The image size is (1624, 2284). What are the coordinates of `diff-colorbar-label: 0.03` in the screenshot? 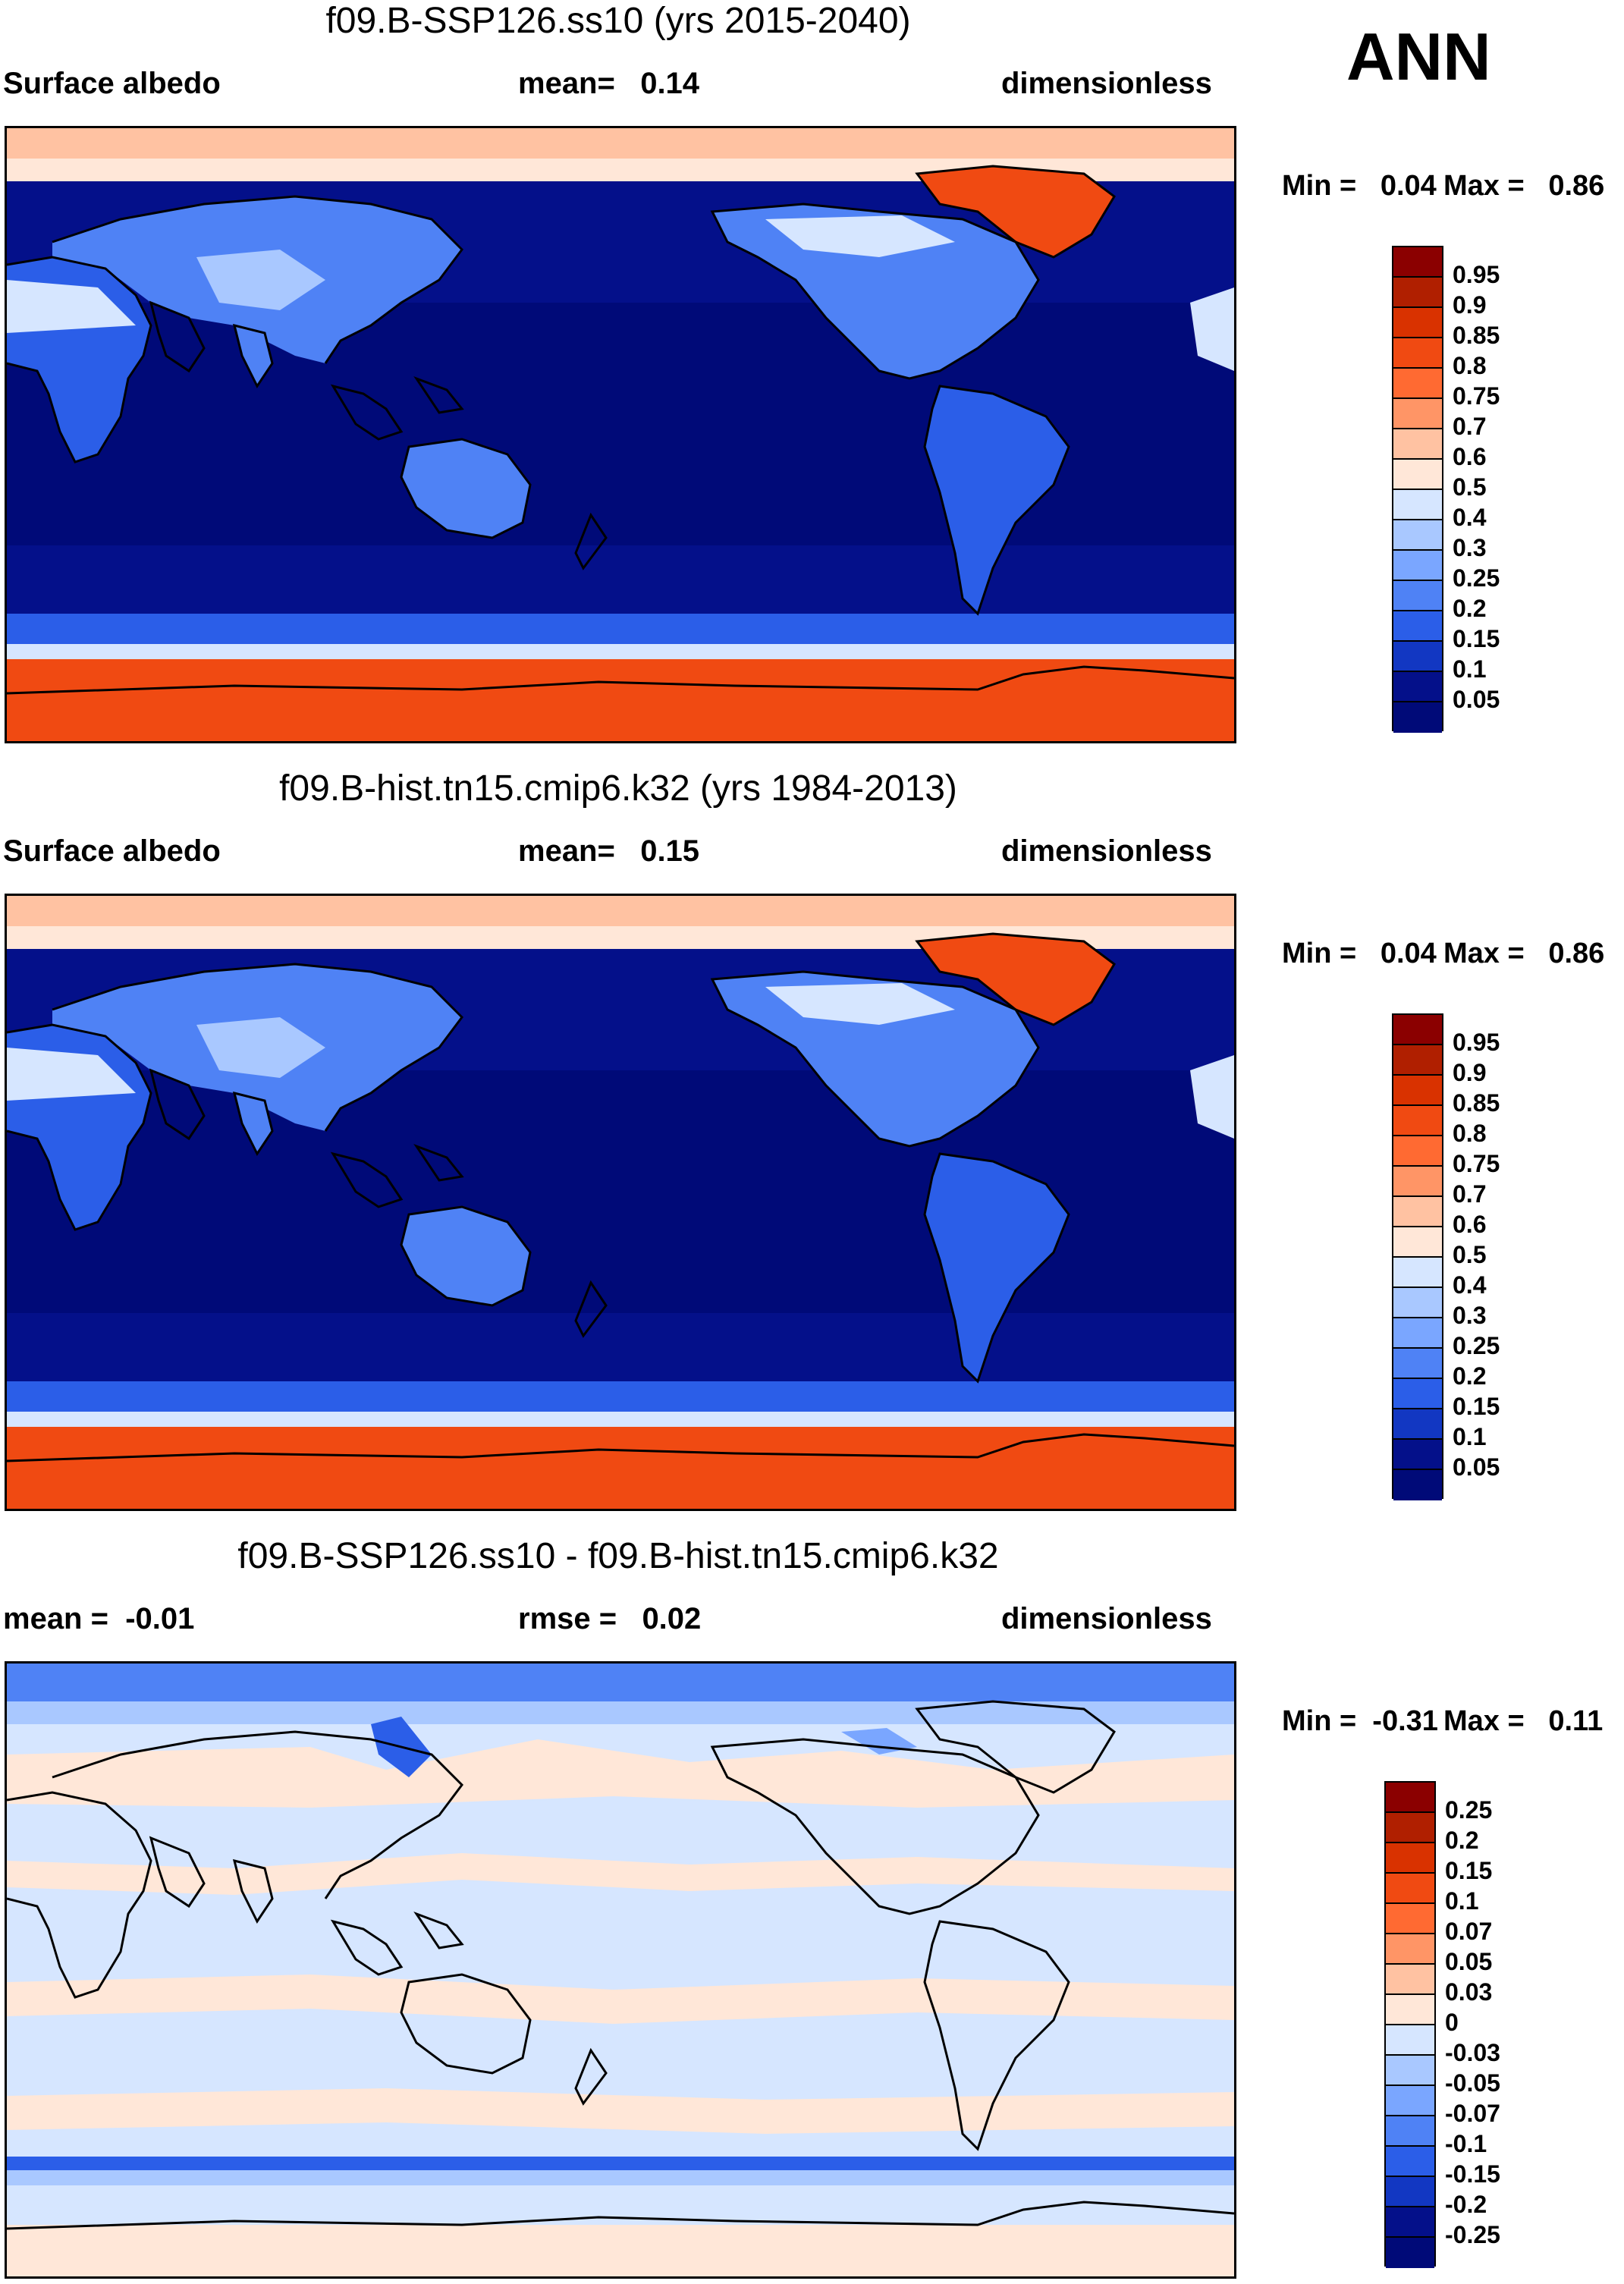 It's located at (1469, 1992).